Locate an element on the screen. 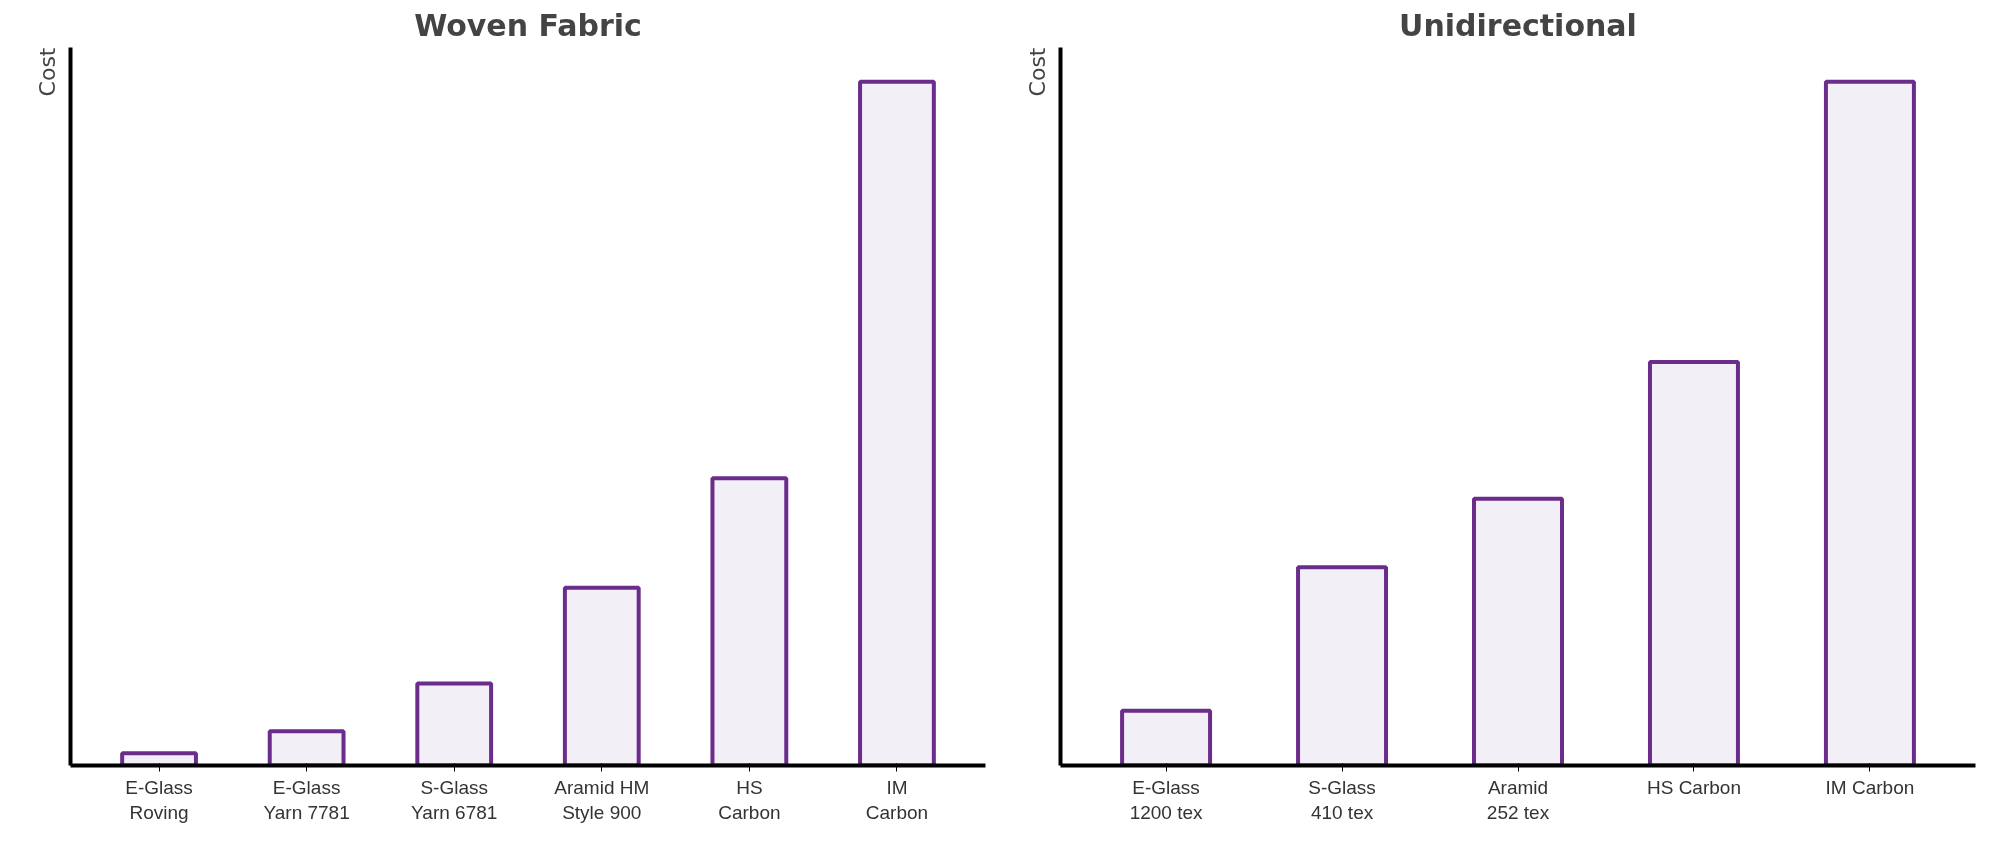  chart-title: Unidirectional is located at coordinates (1518, 25).